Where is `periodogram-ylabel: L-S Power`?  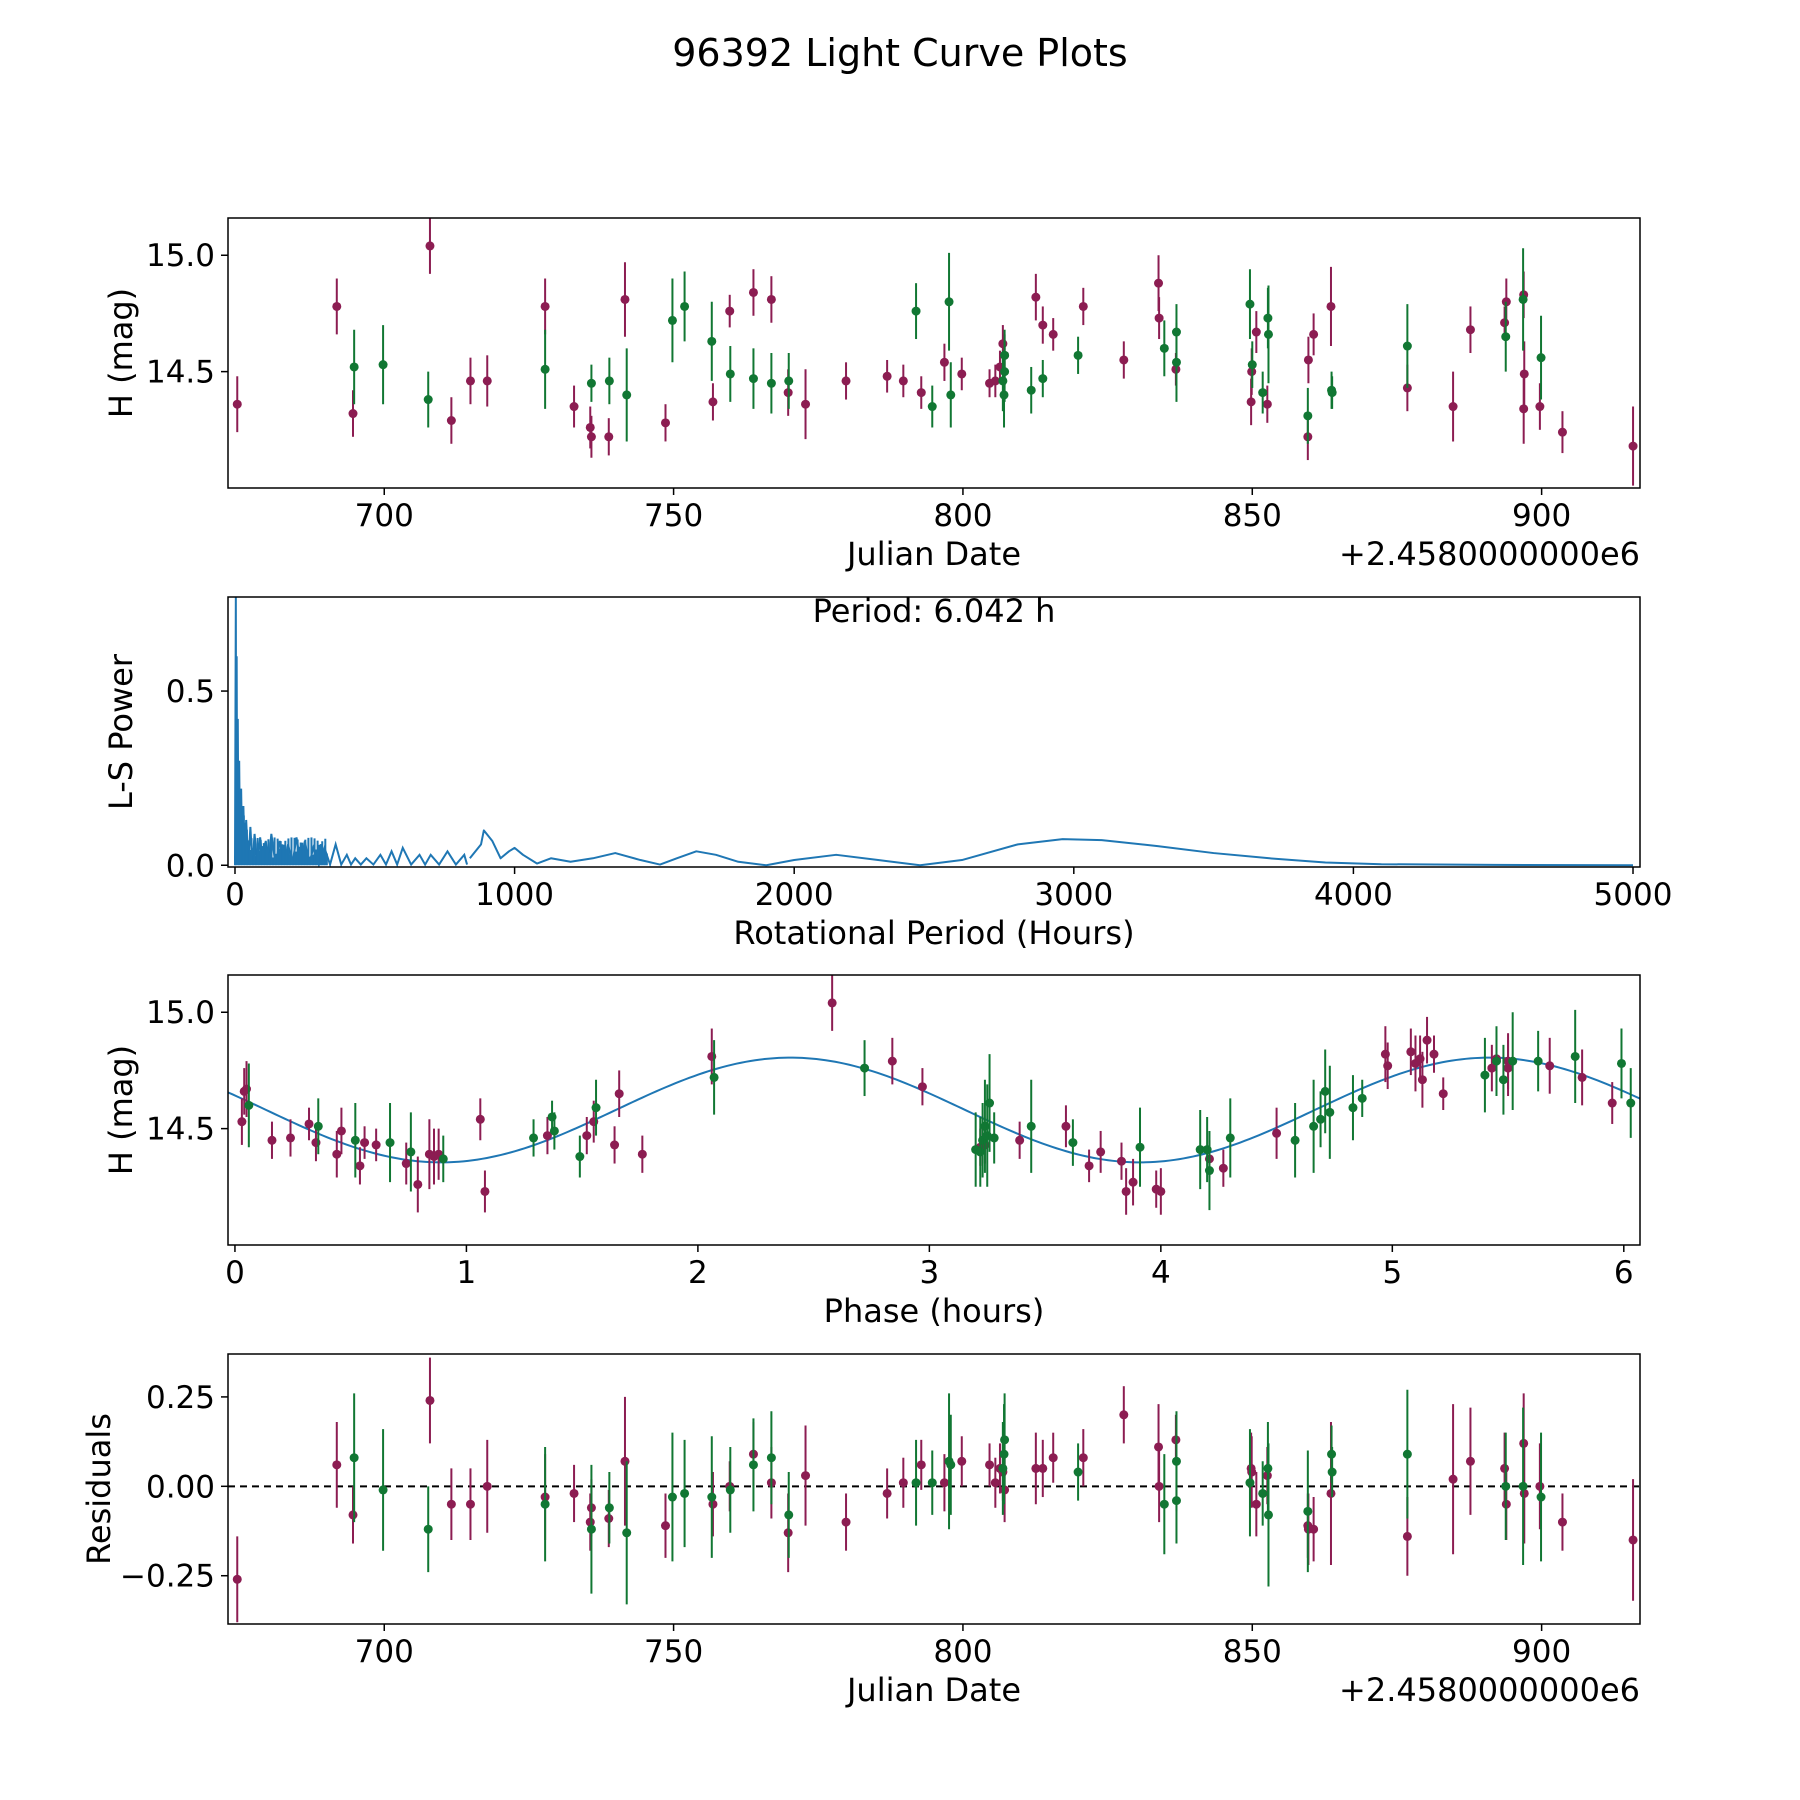 periodogram-ylabel: L-S Power is located at coordinates (121, 731).